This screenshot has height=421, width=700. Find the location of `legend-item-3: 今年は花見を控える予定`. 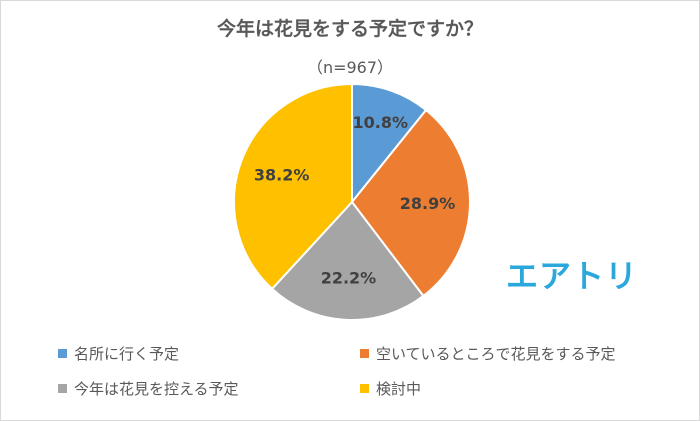

legend-item-3: 今年は花見を控える予定 is located at coordinates (148, 388).